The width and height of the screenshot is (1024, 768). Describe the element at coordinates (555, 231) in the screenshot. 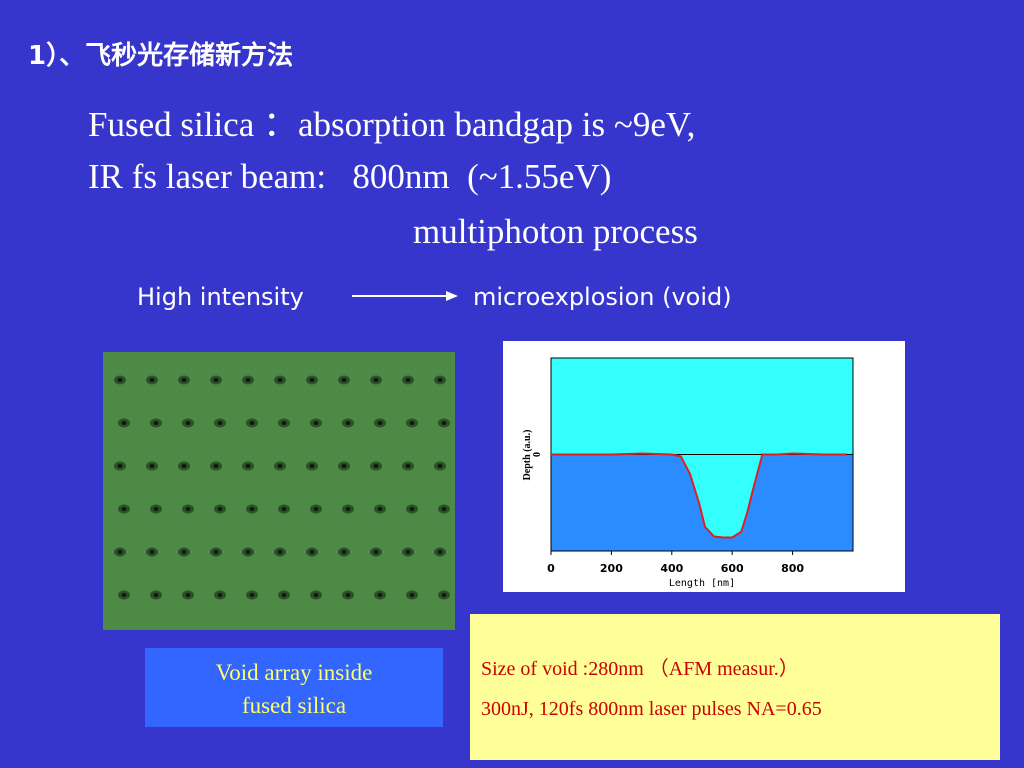

I see `body-line: multiphoton process` at that location.